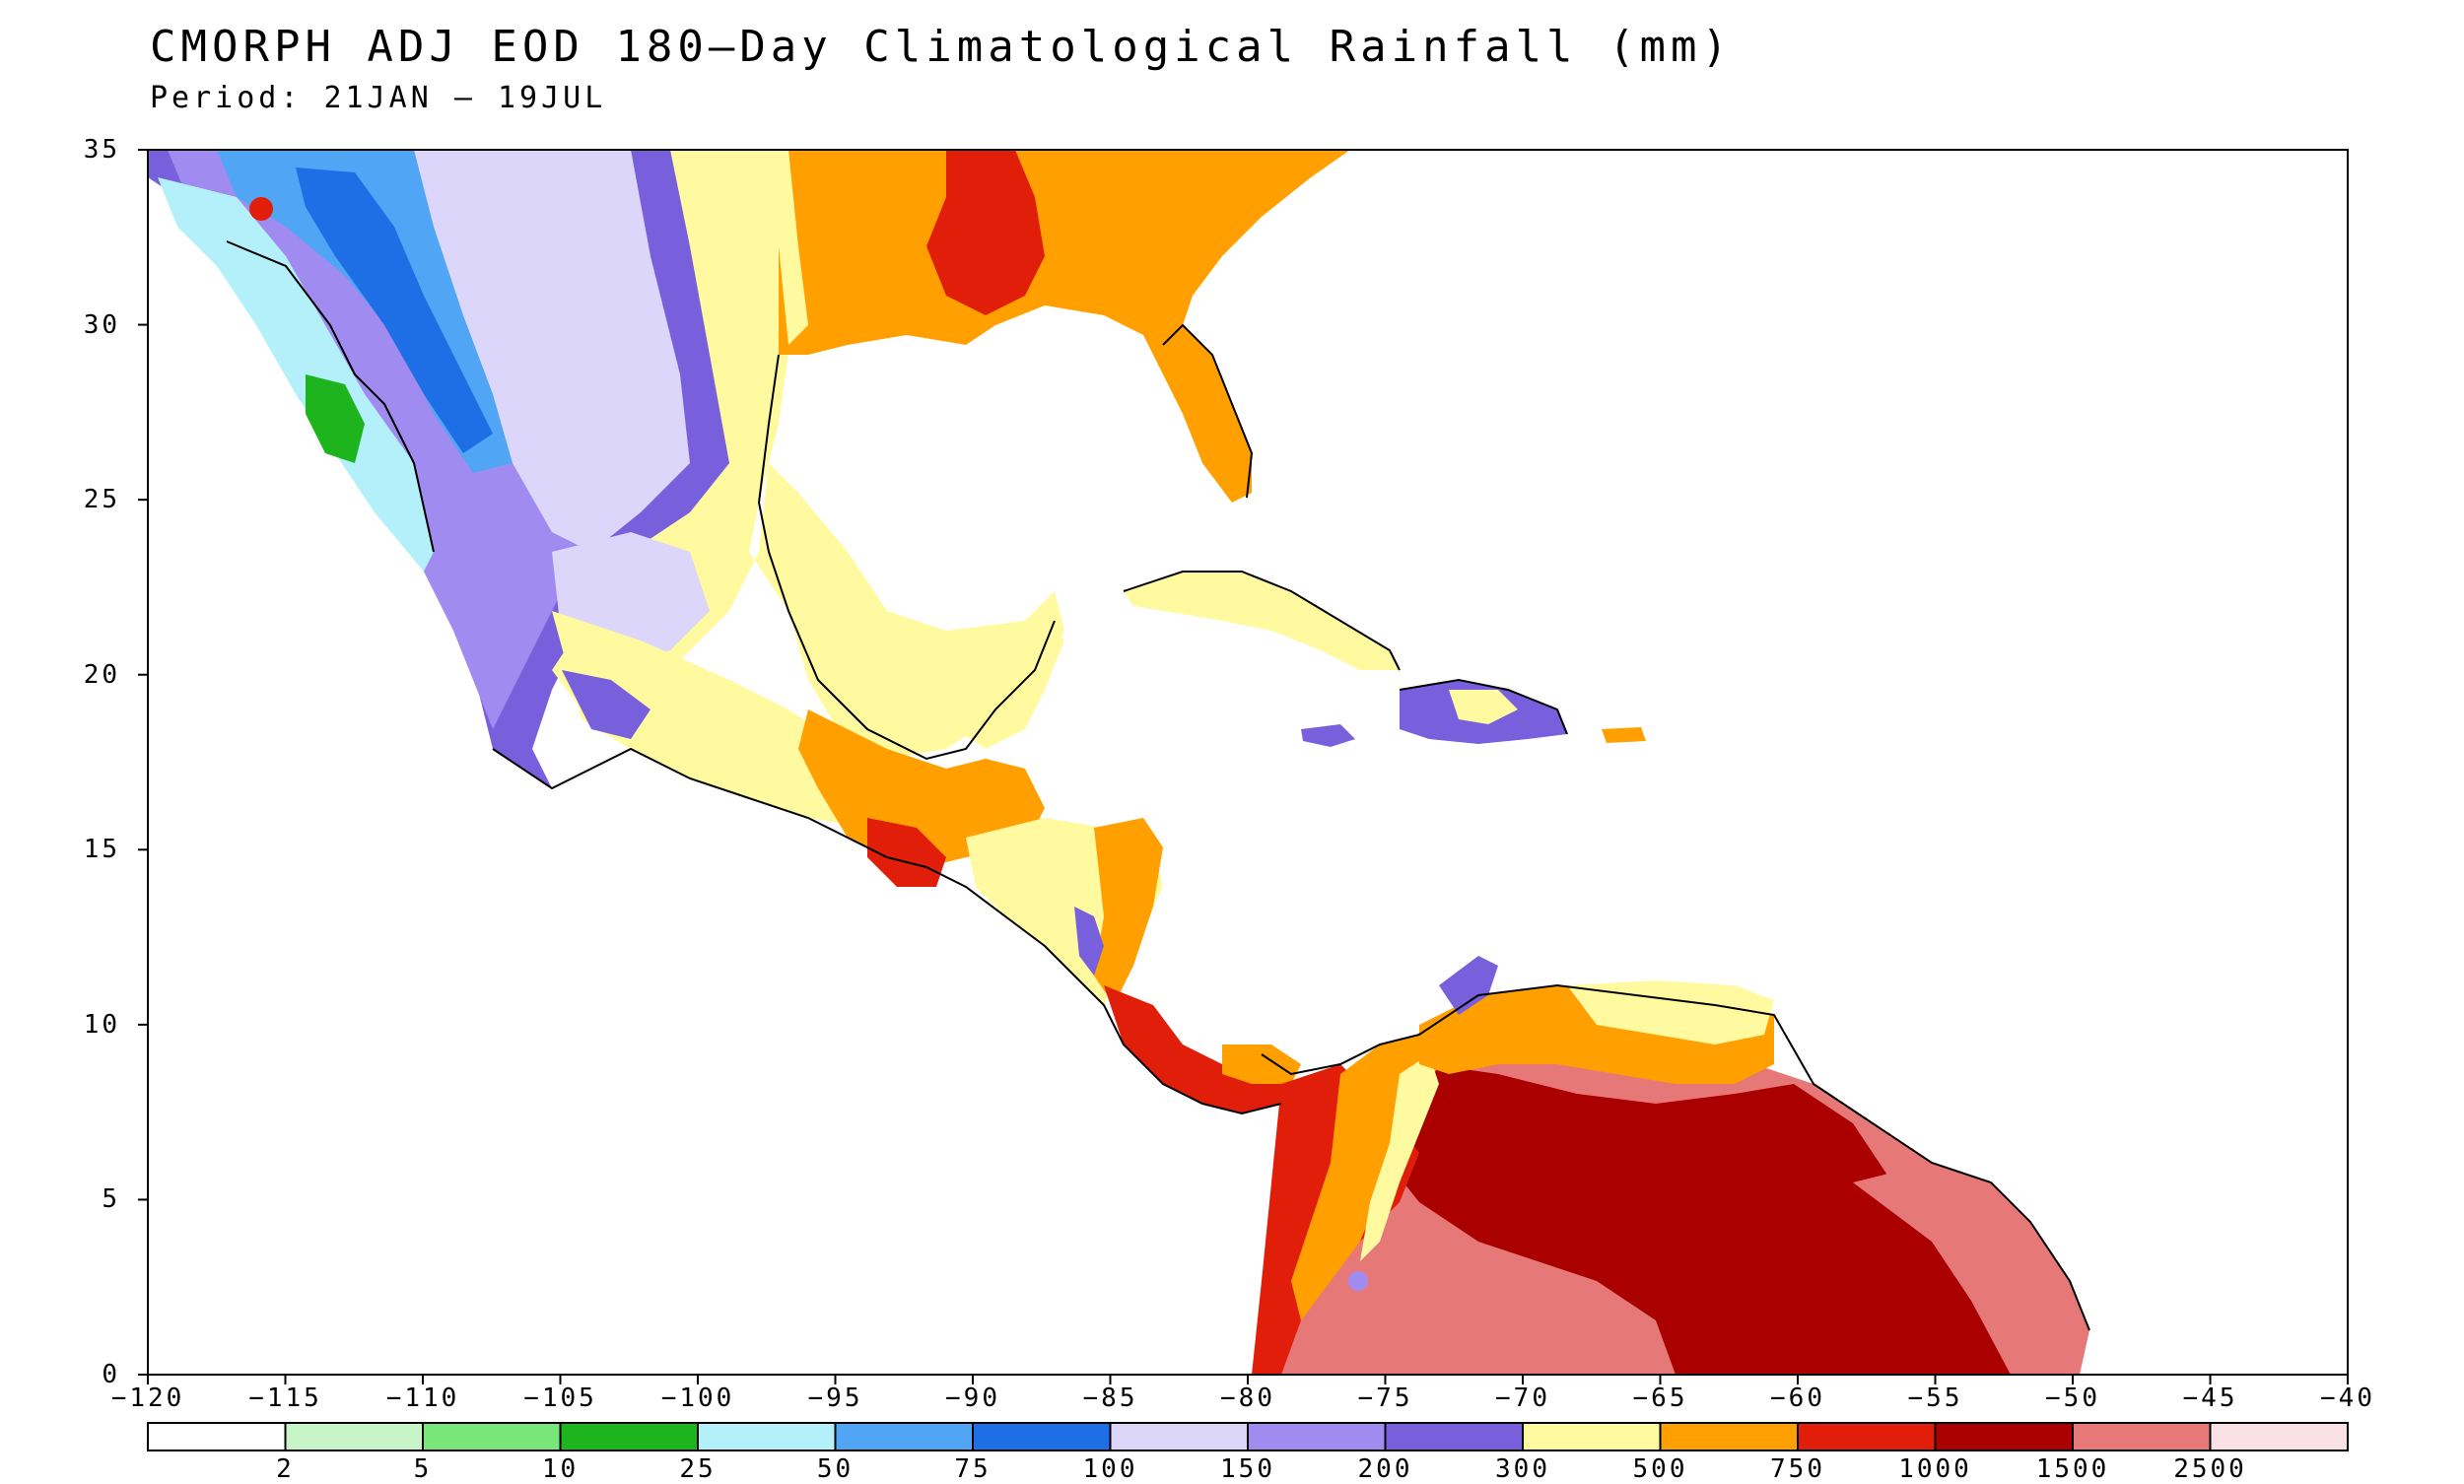 This screenshot has height=1484, width=2464. Describe the element at coordinates (2210, 1469) in the screenshot. I see `colorbar-level-label: 2500` at that location.